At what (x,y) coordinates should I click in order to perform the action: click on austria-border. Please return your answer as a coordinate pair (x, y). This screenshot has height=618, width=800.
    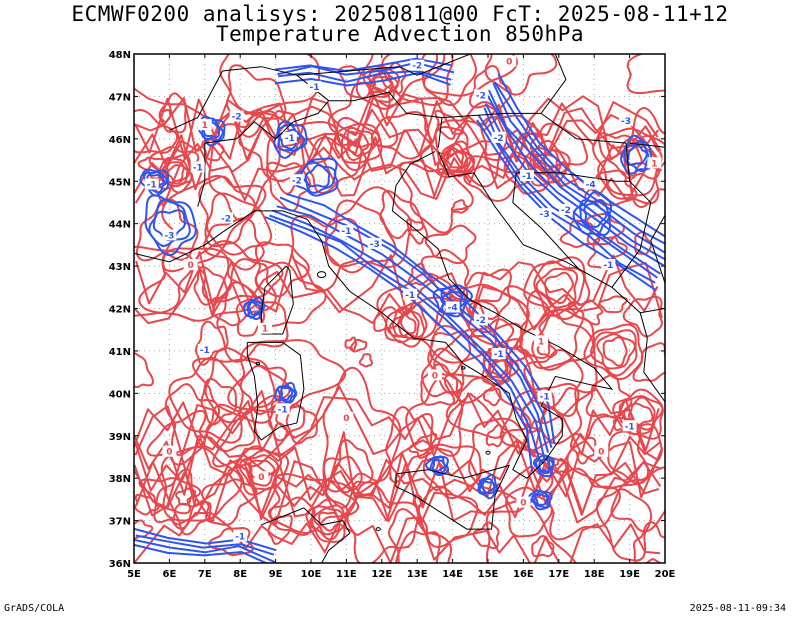
    Looking at the image, I should click on (431, 86).